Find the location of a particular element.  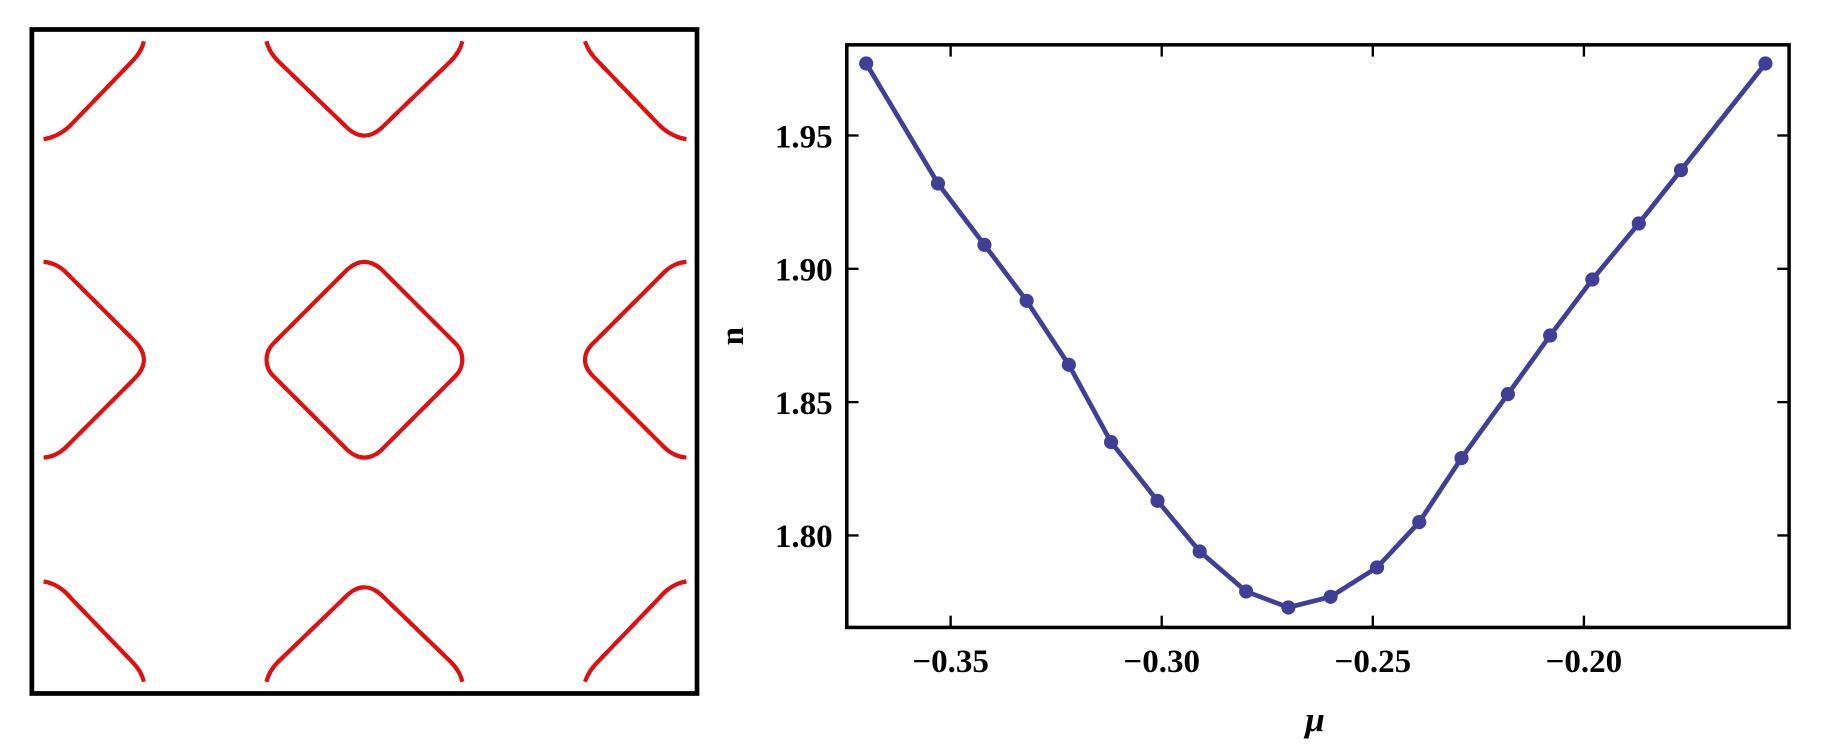

y-tick-label: 1.90 is located at coordinates (804, 271).